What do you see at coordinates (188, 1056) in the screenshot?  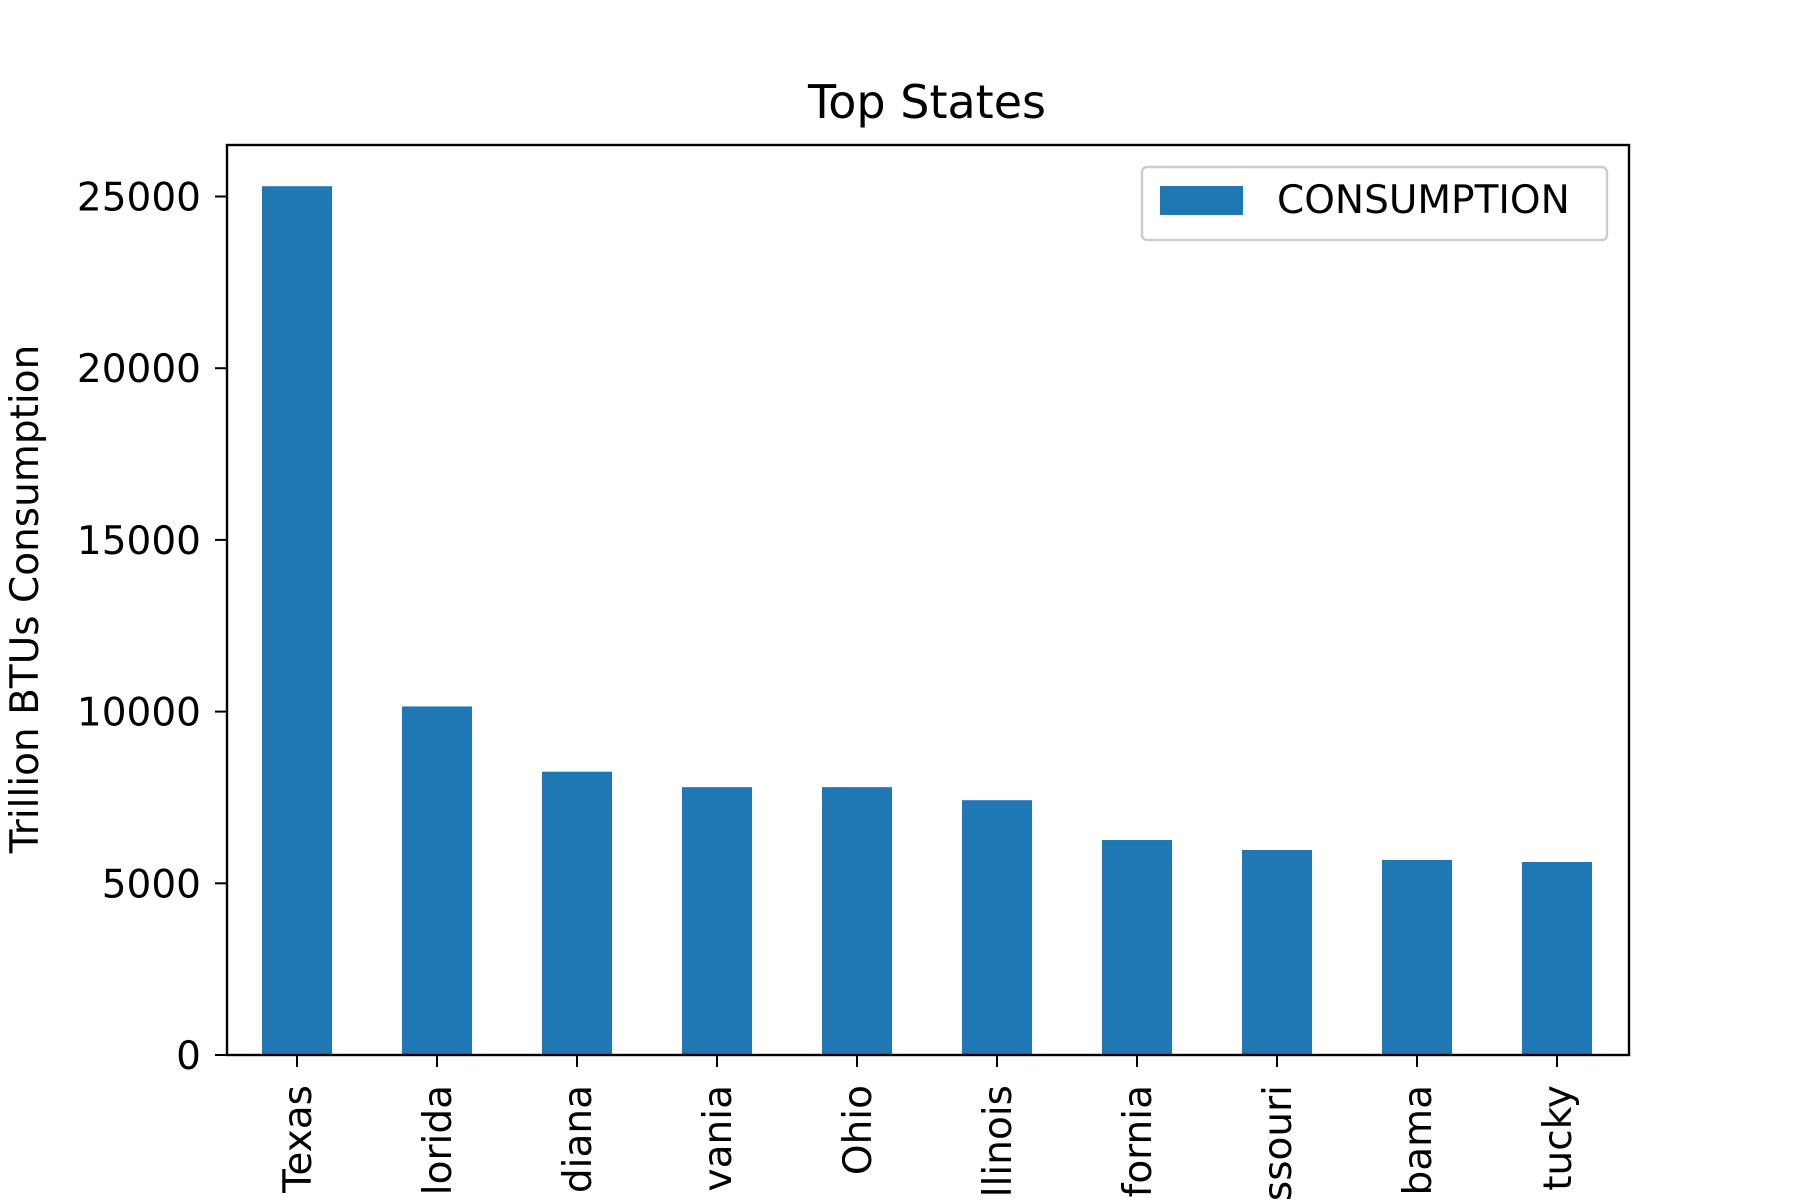 I see `y-tick-label: 0` at bounding box center [188, 1056].